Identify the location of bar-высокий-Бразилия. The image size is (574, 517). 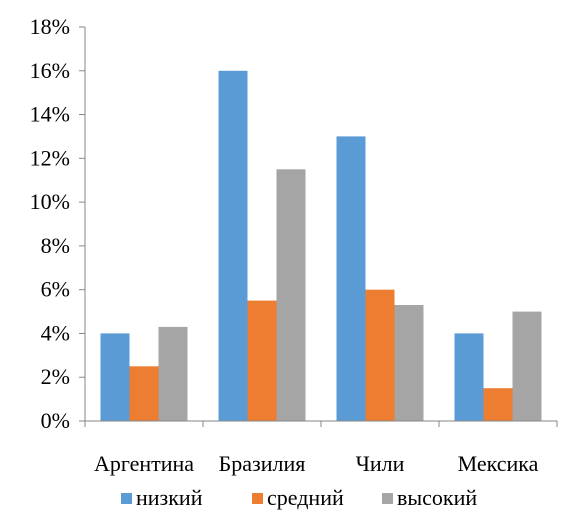
(291, 295).